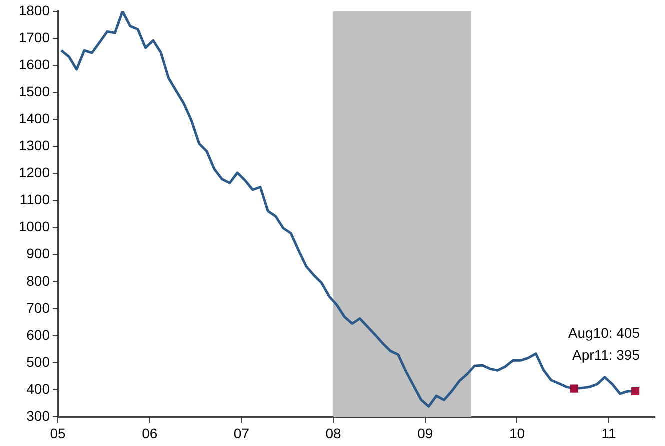 The height and width of the screenshot is (446, 665). Describe the element at coordinates (426, 433) in the screenshot. I see `x-tick-label: 09` at that location.